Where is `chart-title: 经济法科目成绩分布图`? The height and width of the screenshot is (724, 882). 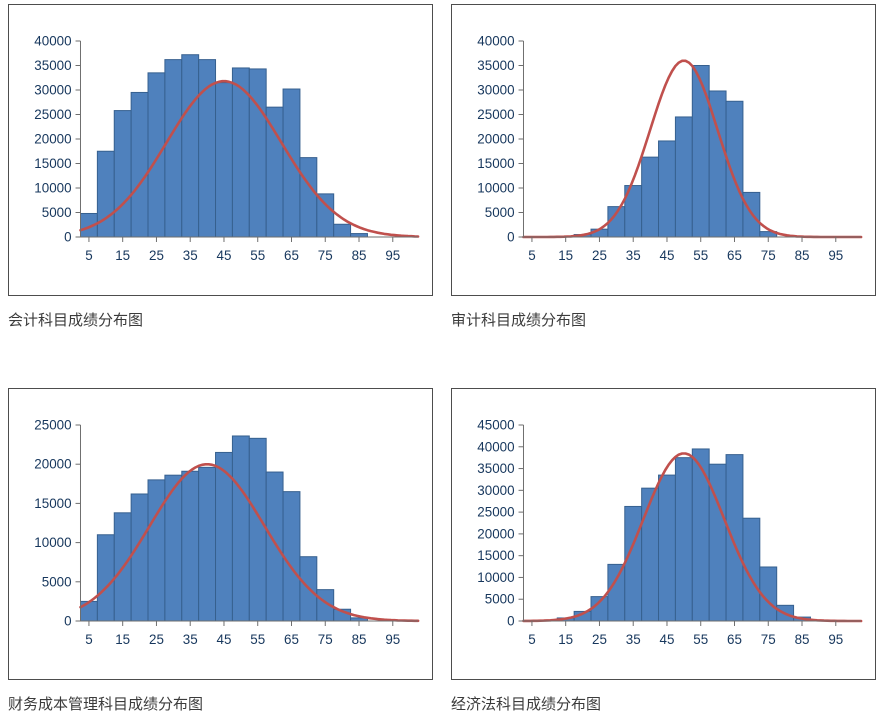
chart-title: 经济法科目成绩分布图 is located at coordinates (526, 704).